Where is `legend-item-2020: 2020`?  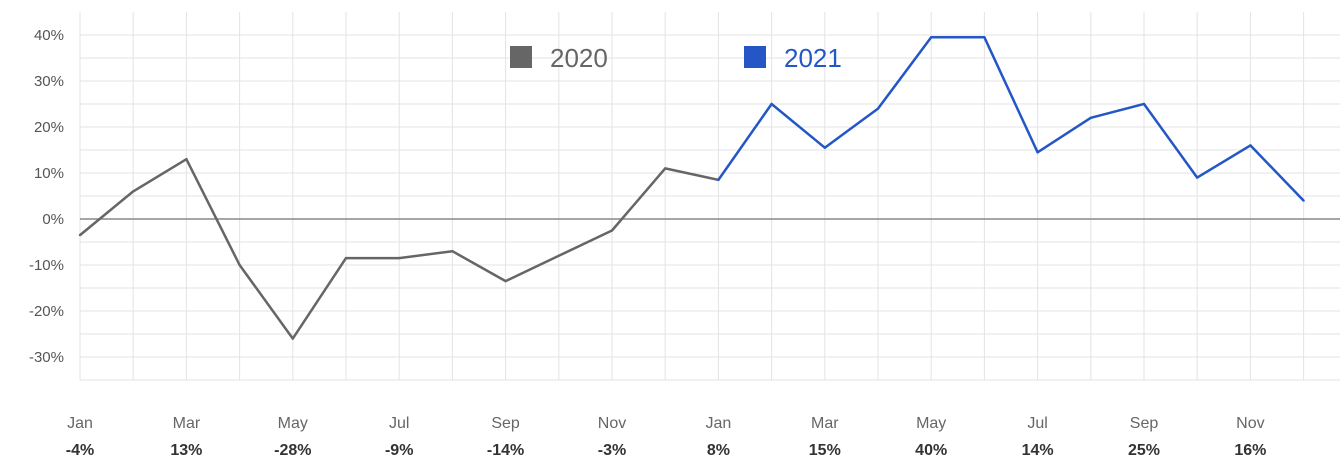
legend-item-2020: 2020 is located at coordinates (559, 58).